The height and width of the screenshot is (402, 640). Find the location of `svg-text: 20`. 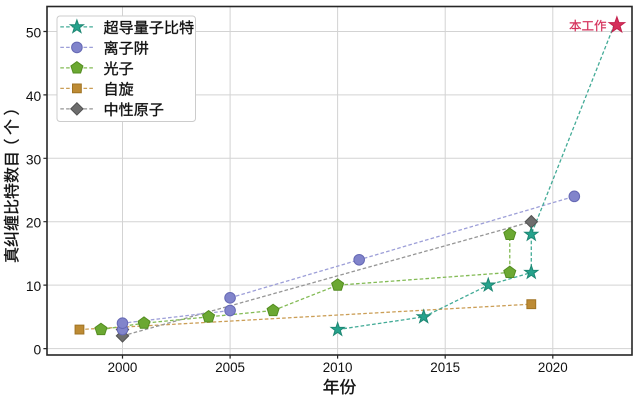

svg-text: 20 is located at coordinates (34, 223).